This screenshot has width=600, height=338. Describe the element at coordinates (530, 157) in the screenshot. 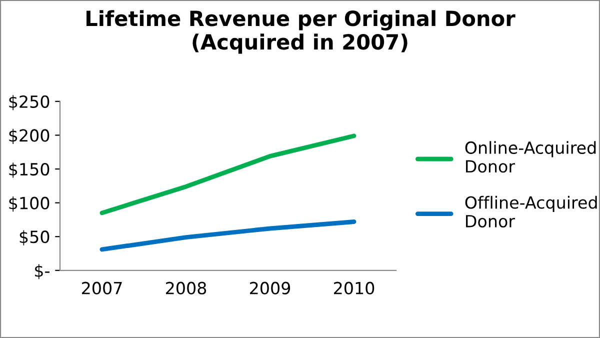

I see `legend-label: Online-Acquired Donor` at that location.